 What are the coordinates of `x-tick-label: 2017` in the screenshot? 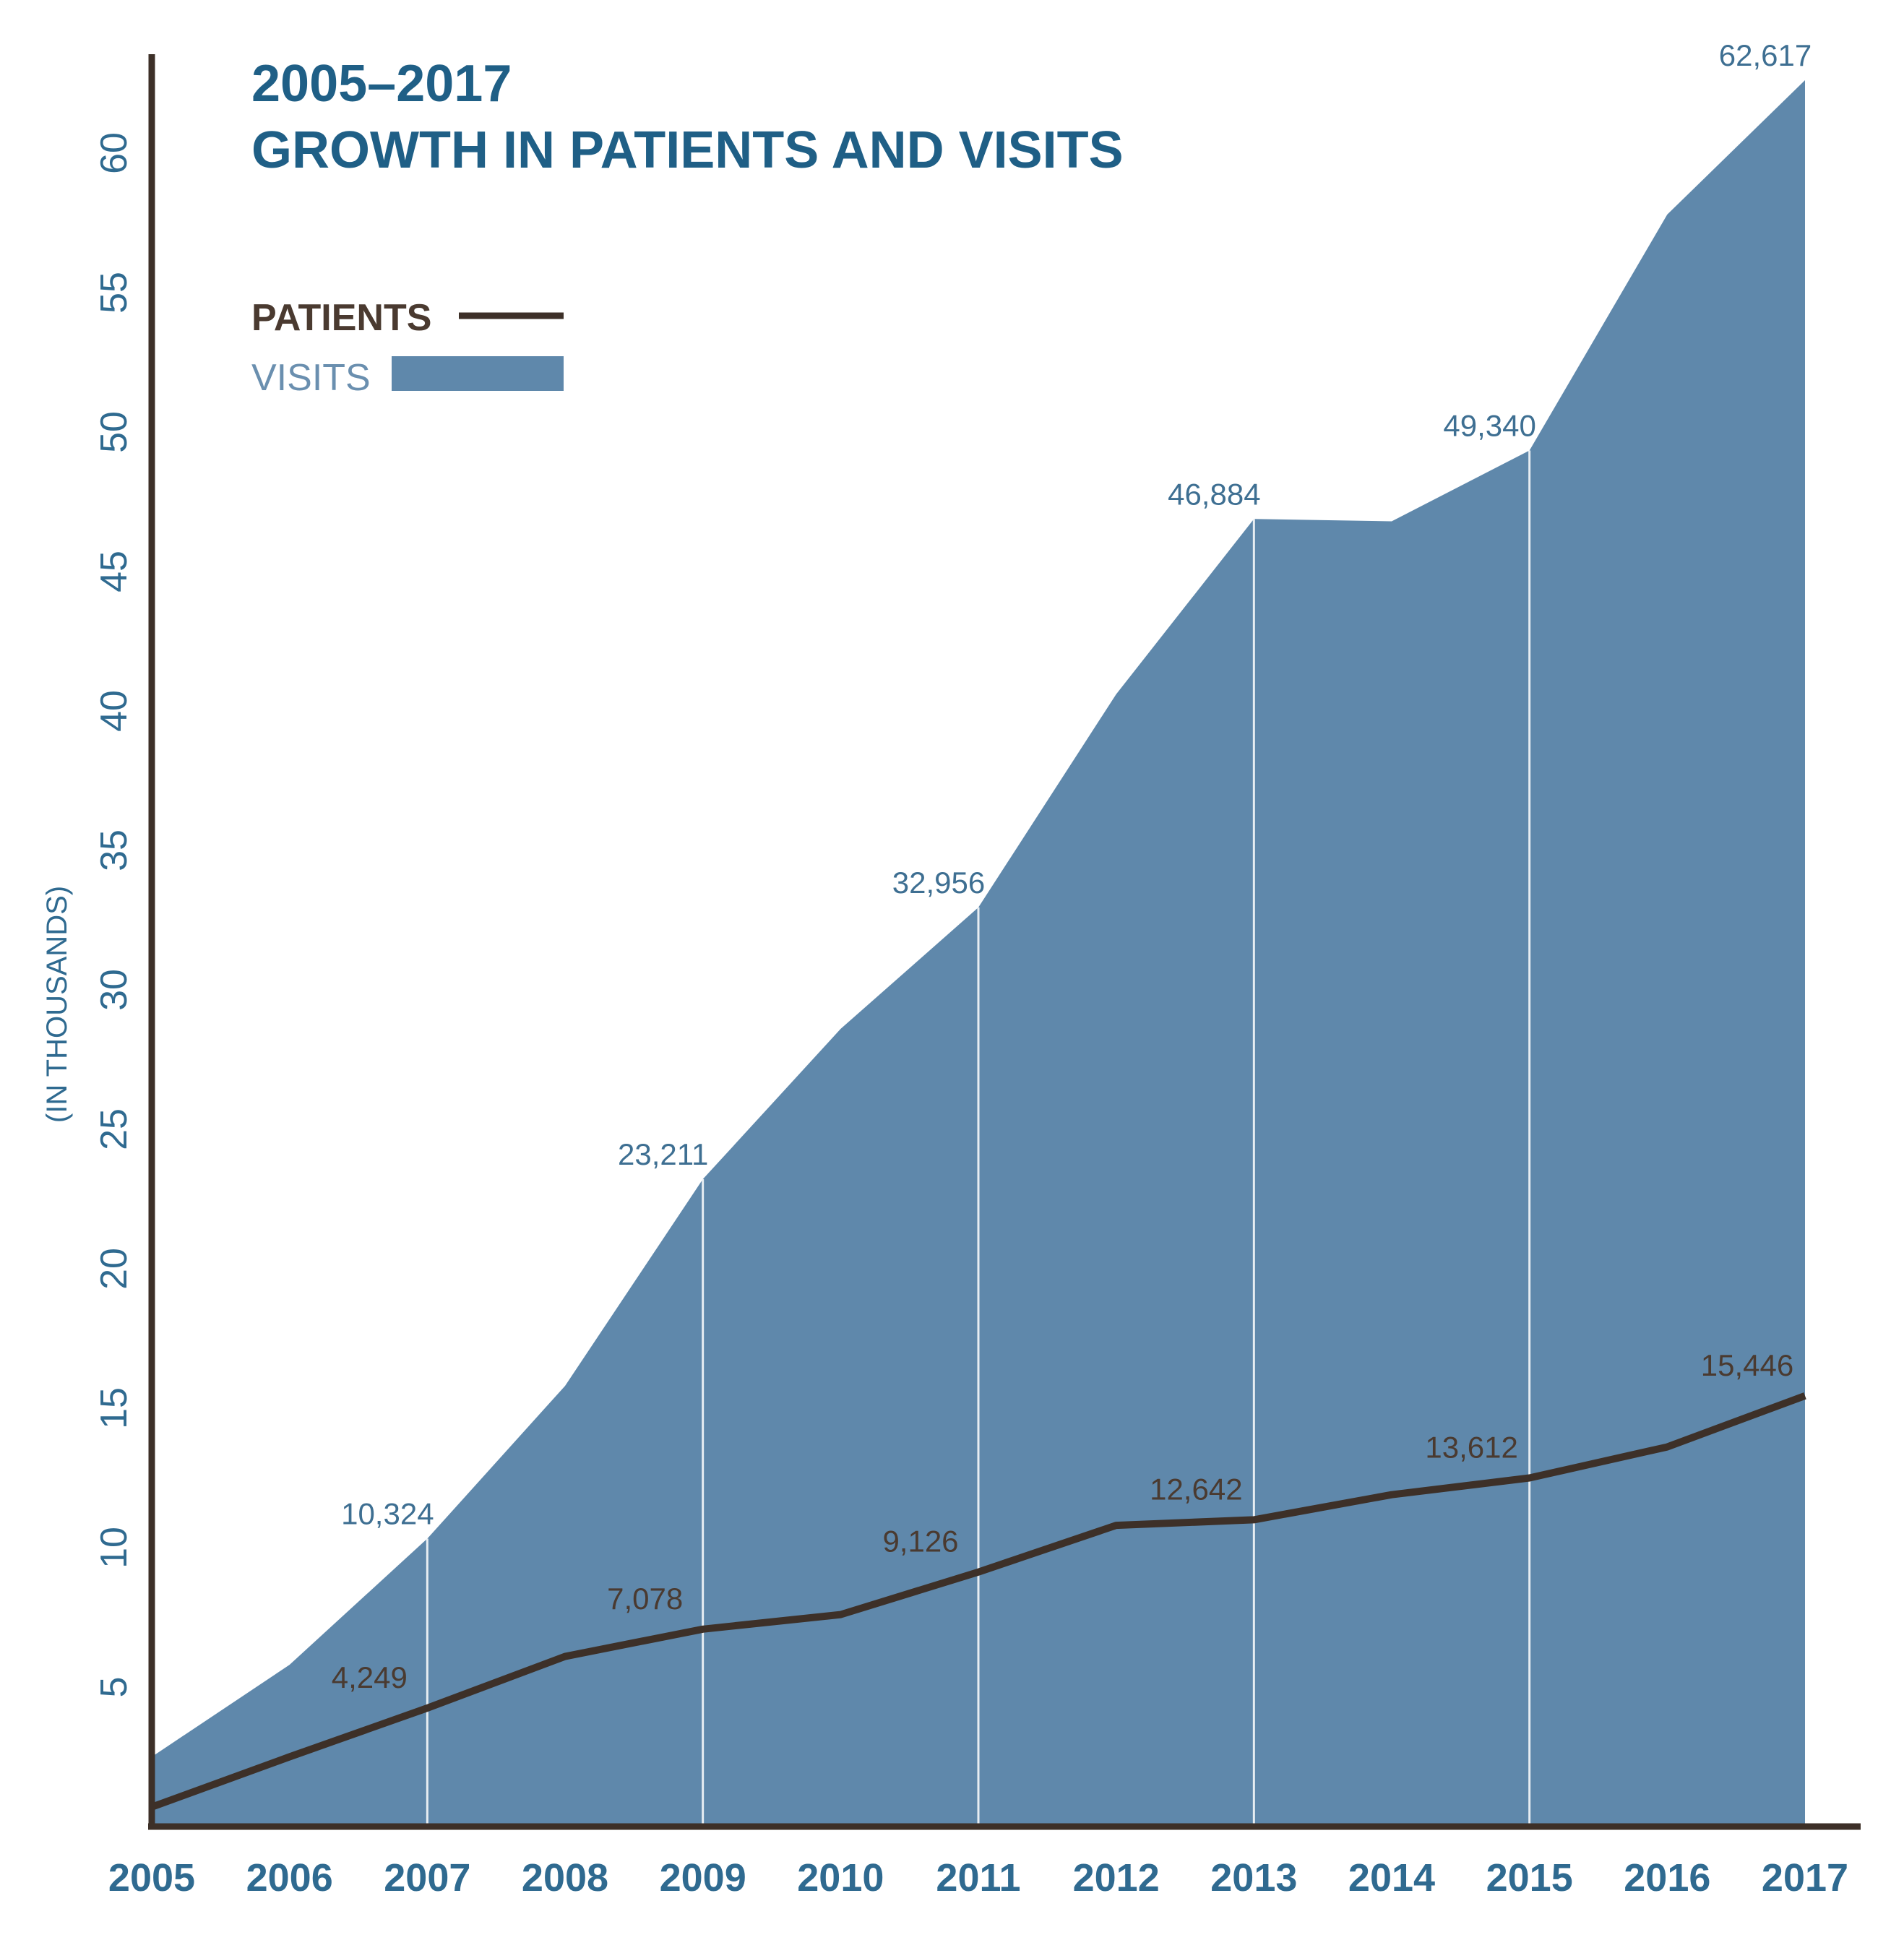 It's located at (1805, 1878).